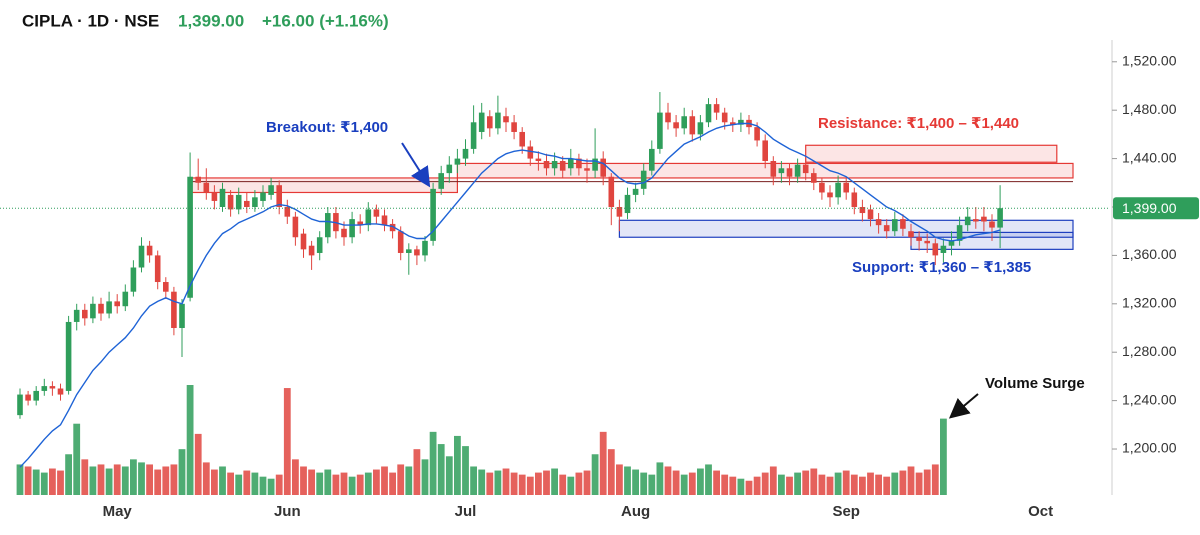  I want to click on y-tick-label: 1,360.00, so click(1149, 254).